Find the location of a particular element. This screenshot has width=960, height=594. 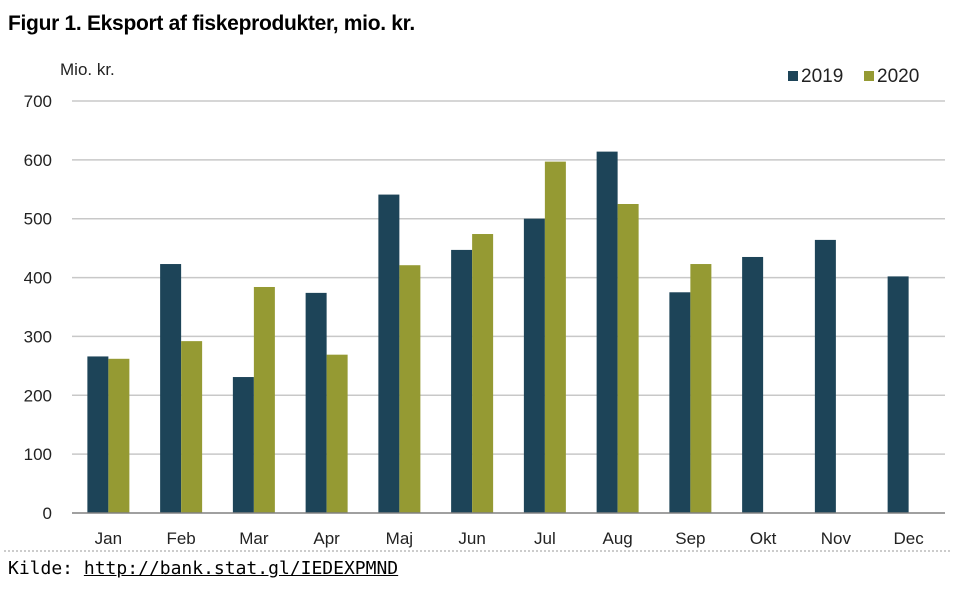

y-tick-label: 200 is located at coordinates (38, 395).